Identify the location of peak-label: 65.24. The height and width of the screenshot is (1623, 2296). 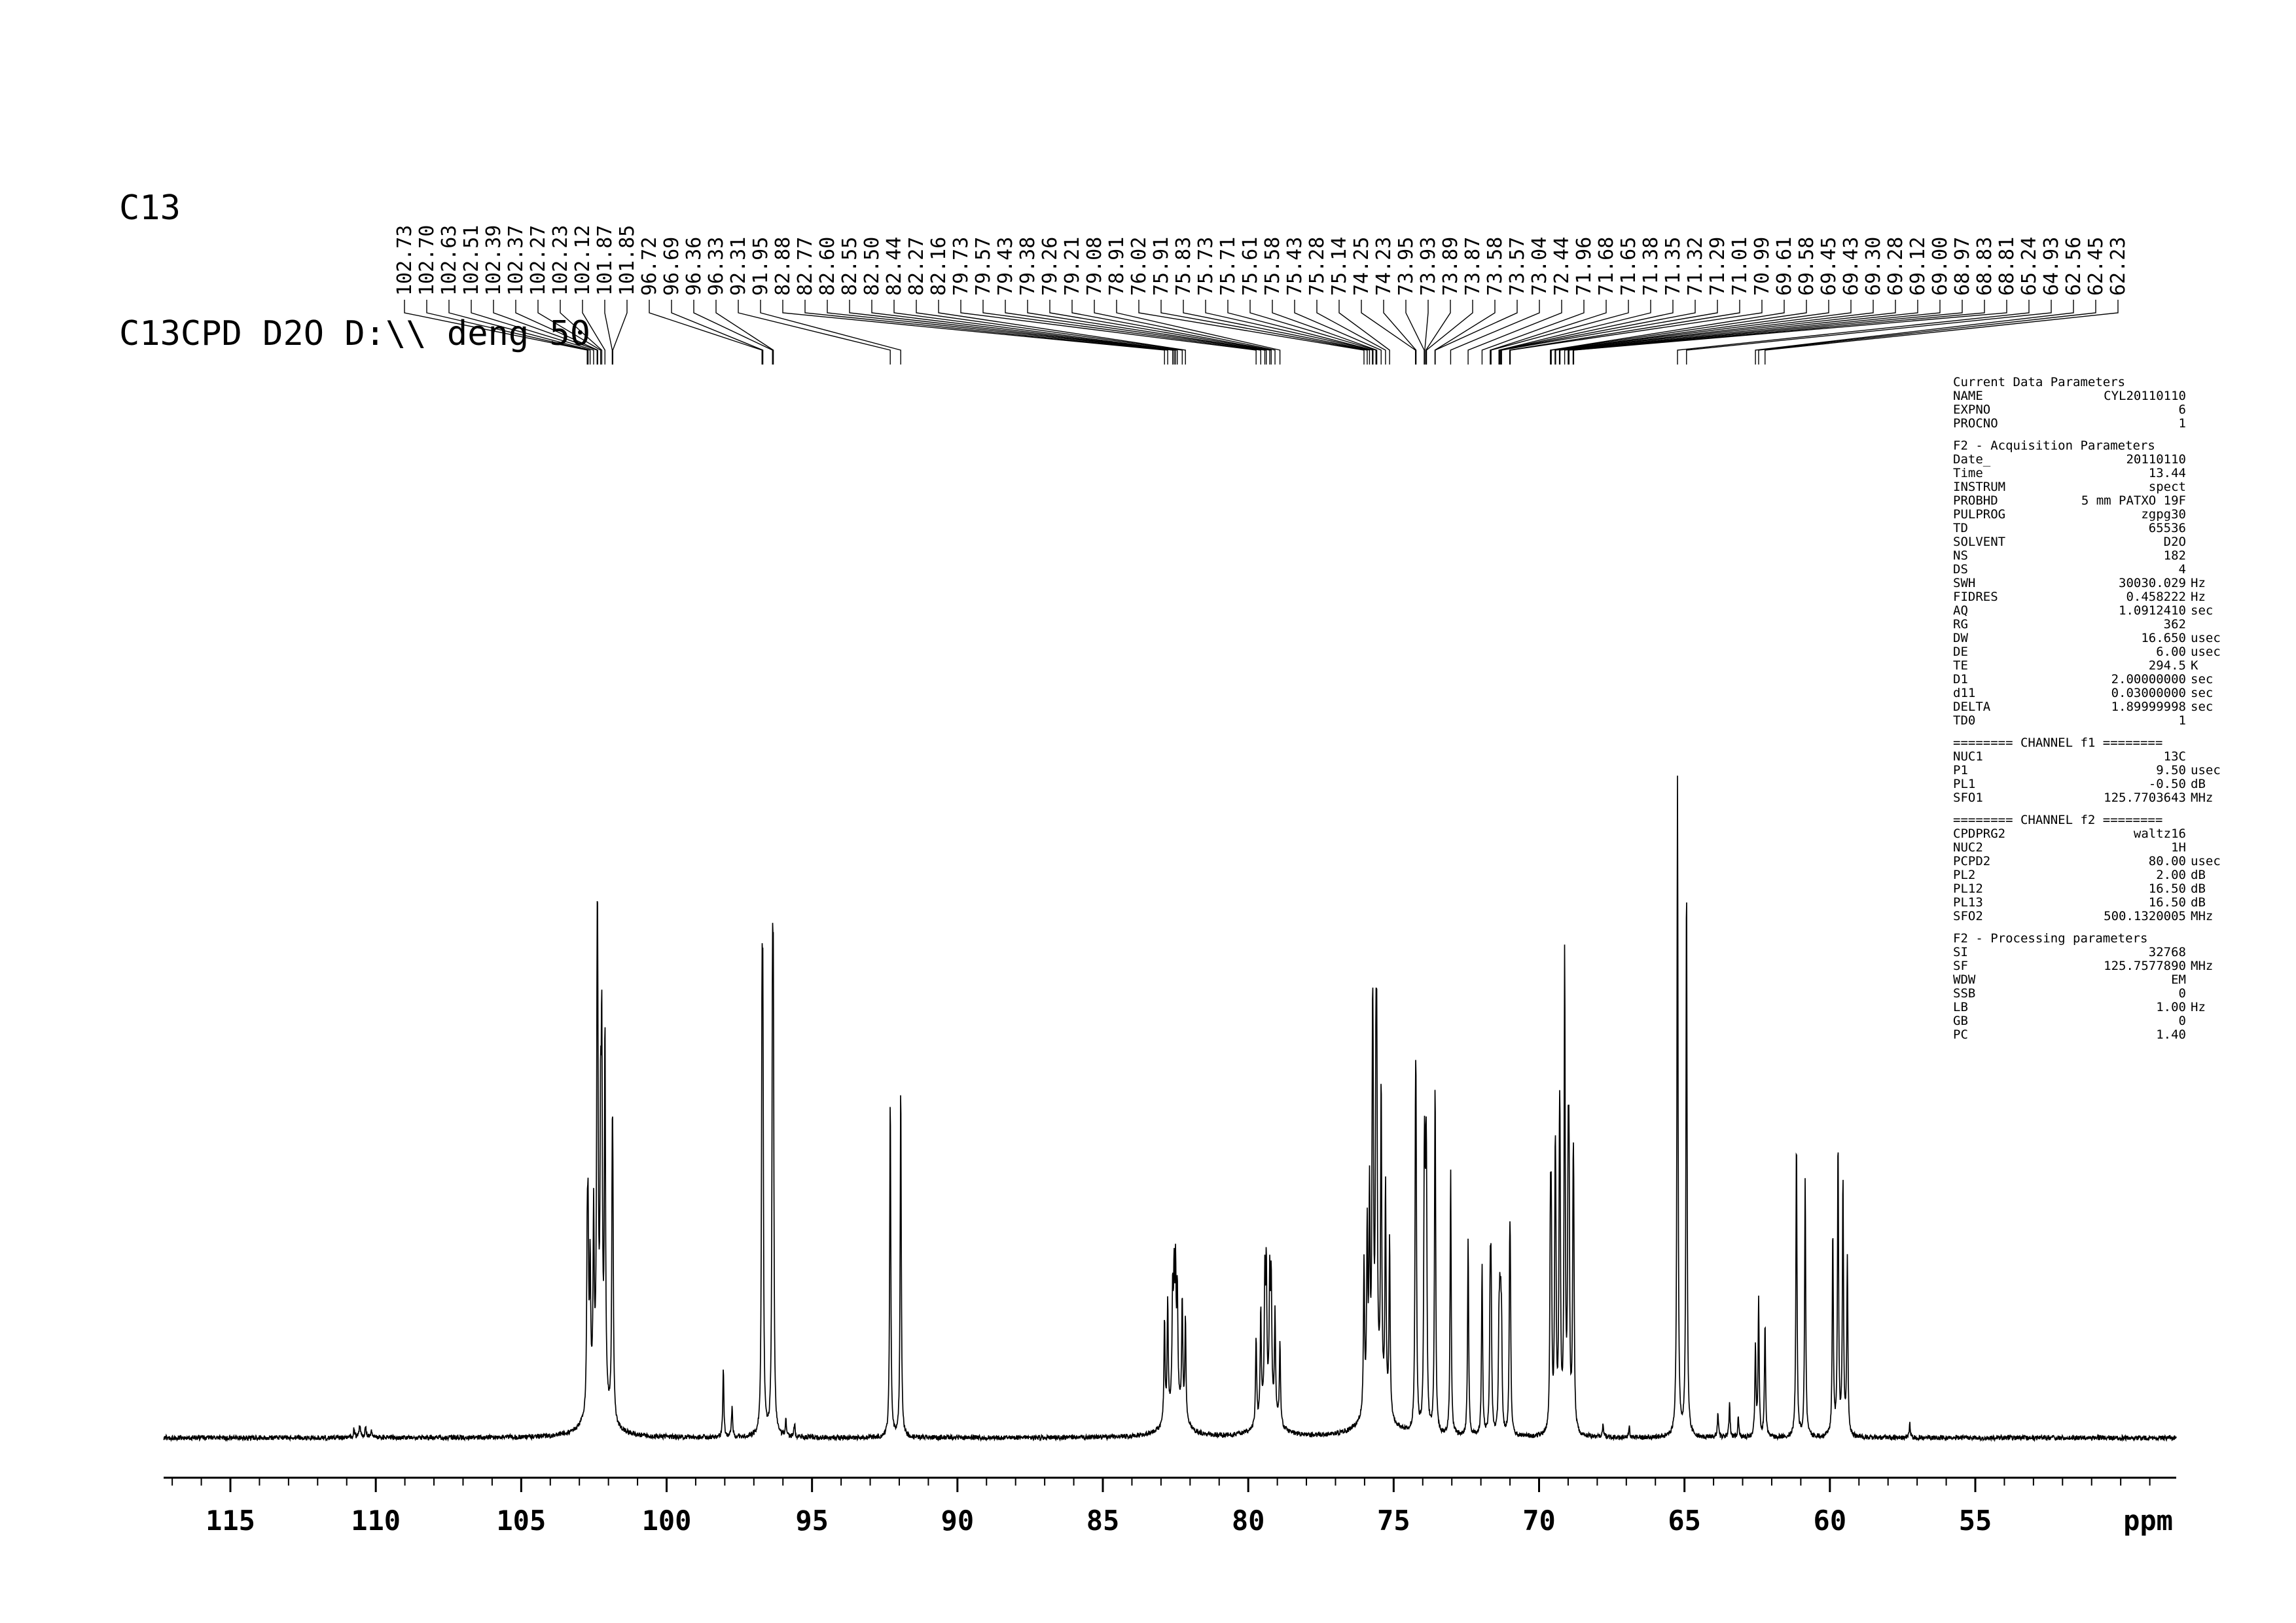
(2029, 266).